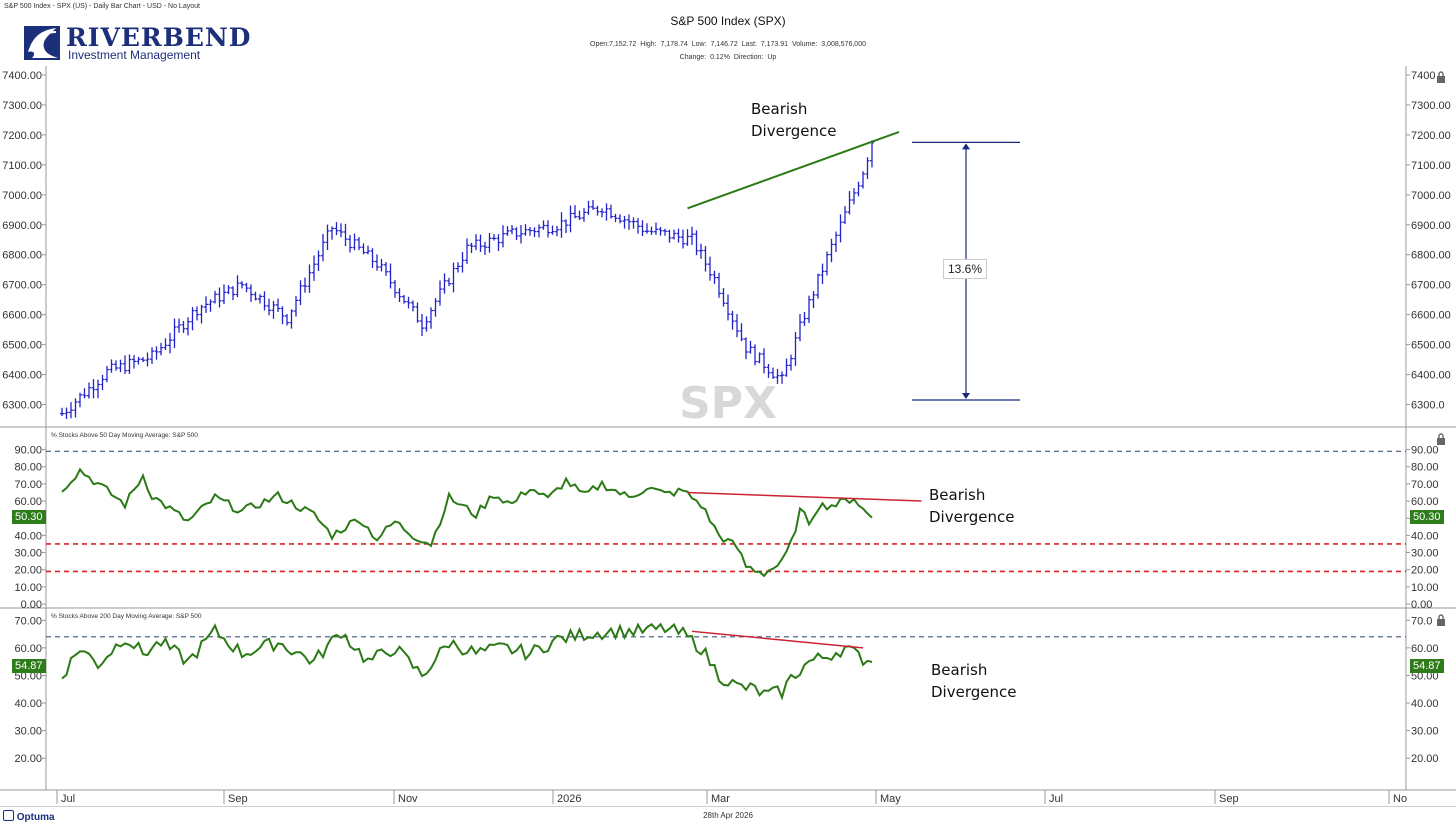 This screenshot has width=1456, height=827. I want to click on y-tick-label-right: 6300.0, so click(1428, 406).